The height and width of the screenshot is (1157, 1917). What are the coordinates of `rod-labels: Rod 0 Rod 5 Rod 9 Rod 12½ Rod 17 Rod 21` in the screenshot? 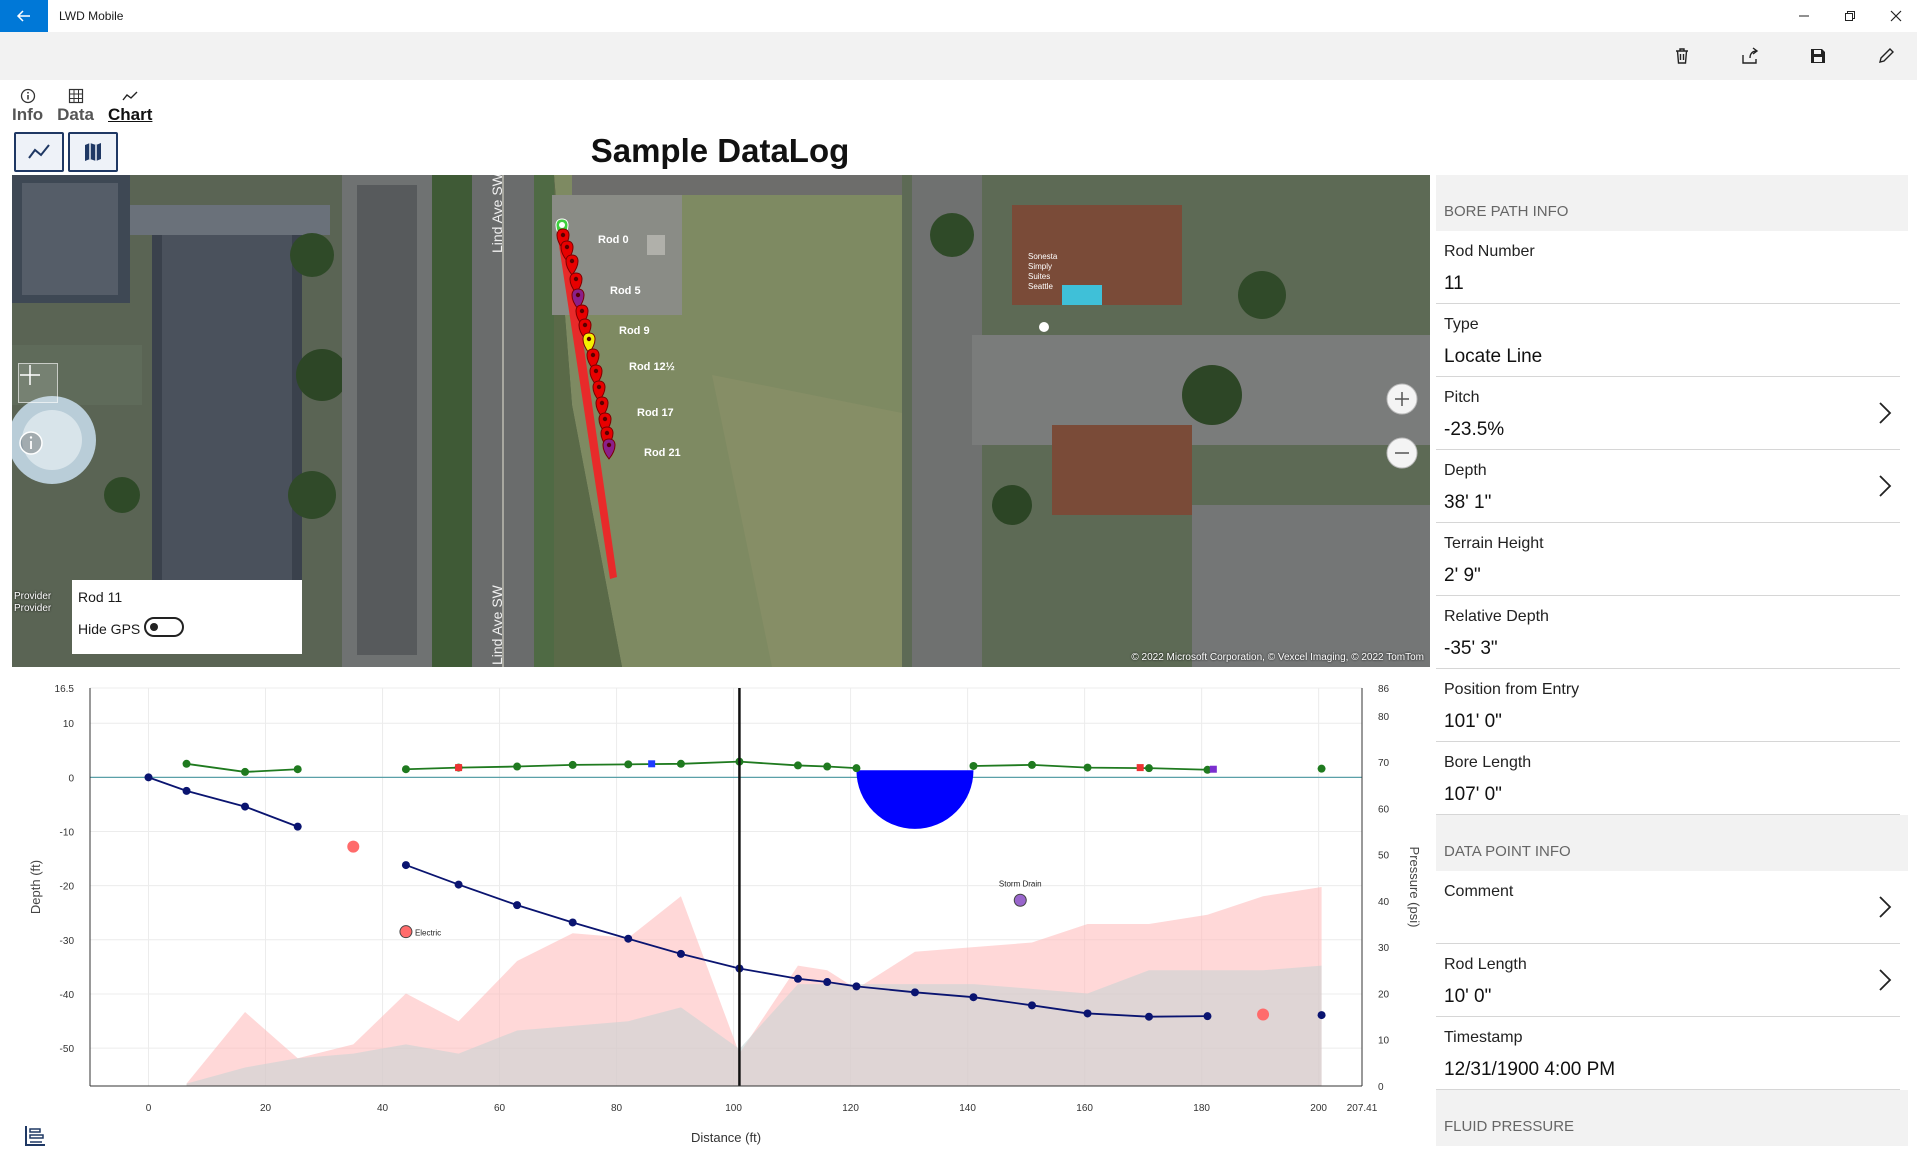 It's located at (639, 346).